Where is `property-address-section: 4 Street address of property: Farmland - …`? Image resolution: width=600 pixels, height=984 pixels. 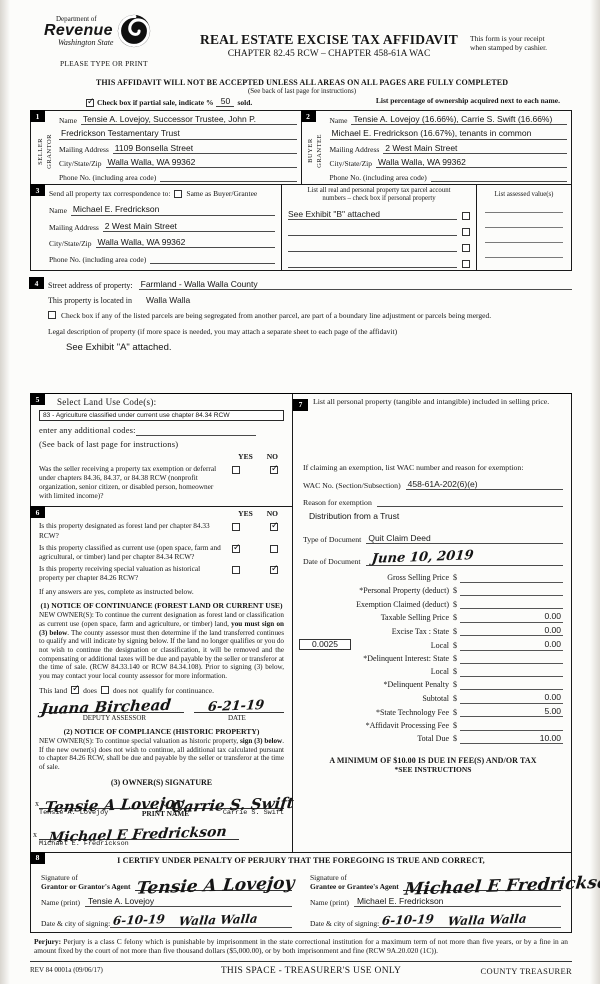
property-address-section: 4 Street address of property: Farmland - … is located at coordinates (300, 312).